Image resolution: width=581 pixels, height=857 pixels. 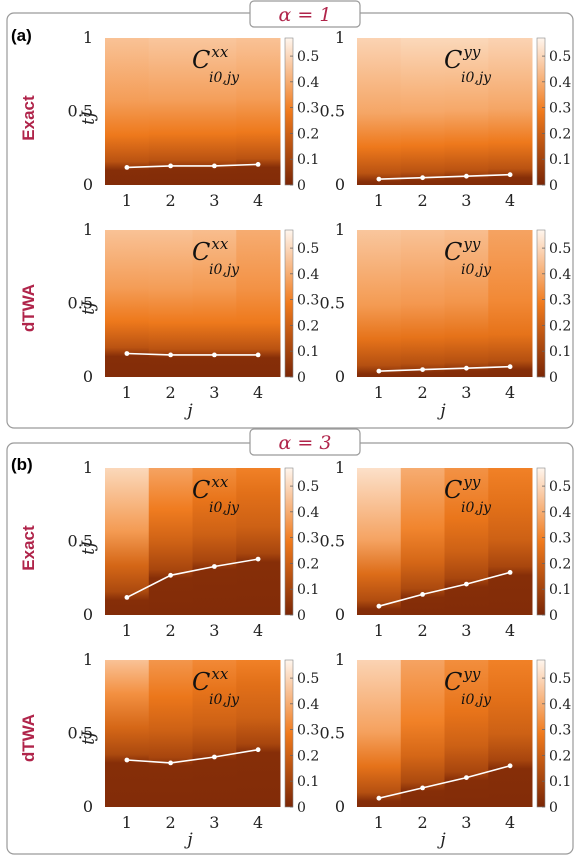 I want to click on xlabel-a: j, so click(x=188, y=411).